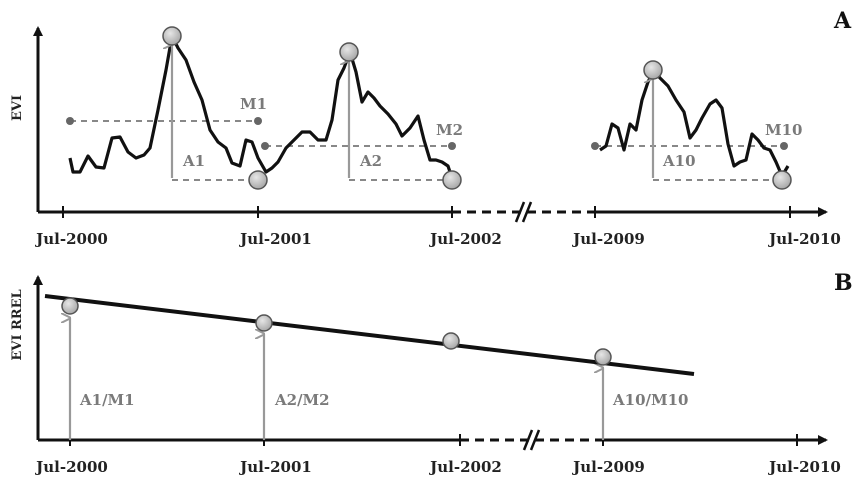 This screenshot has width=854, height=477. What do you see at coordinates (349, 52) in the screenshot?
I see `peak-marker-2001` at bounding box center [349, 52].